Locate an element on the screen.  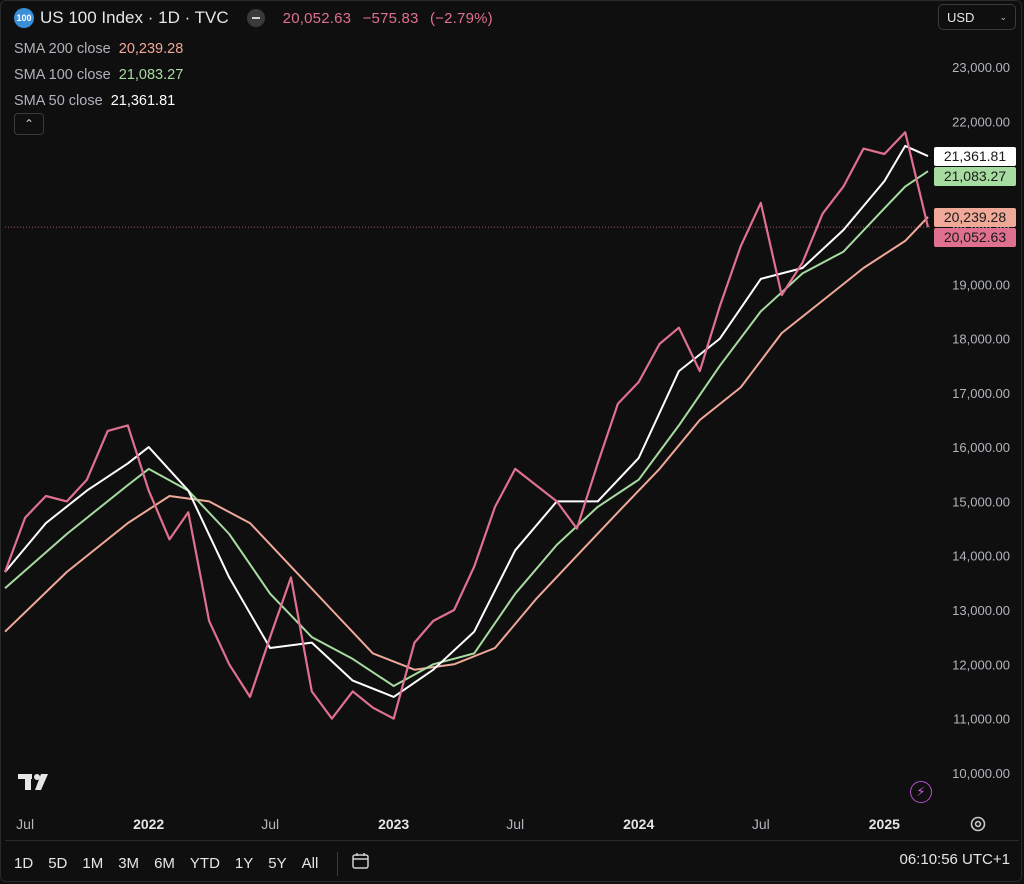
legend-value: 21,361.81 is located at coordinates (143, 101).